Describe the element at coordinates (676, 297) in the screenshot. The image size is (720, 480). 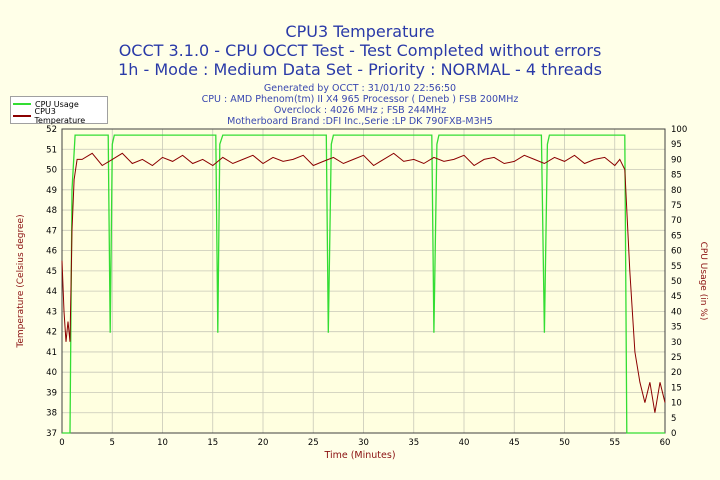
I see `y-right-tick-label: 45` at that location.